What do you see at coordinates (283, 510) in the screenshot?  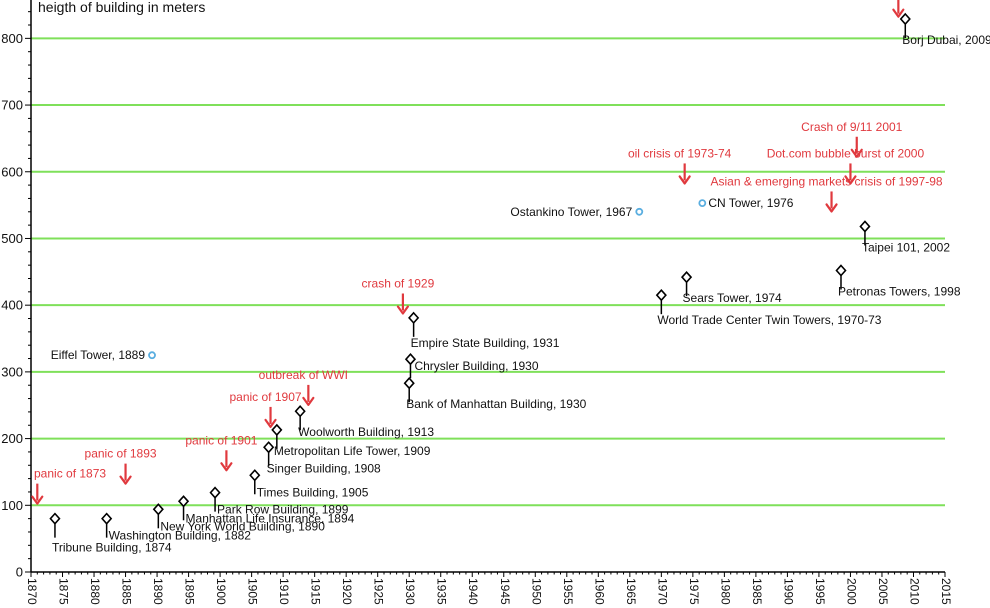 I see `building-label: Park Row Building, 1899` at bounding box center [283, 510].